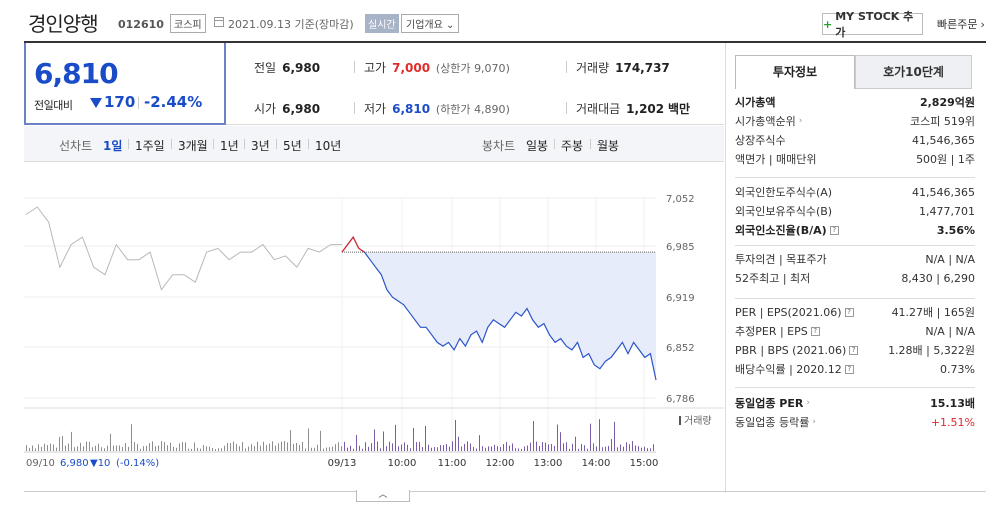 This screenshot has height=506, width=1007. What do you see at coordinates (771, 331) in the screenshot?
I see `info-row-label: 추정PER | EPS` at bounding box center [771, 331].